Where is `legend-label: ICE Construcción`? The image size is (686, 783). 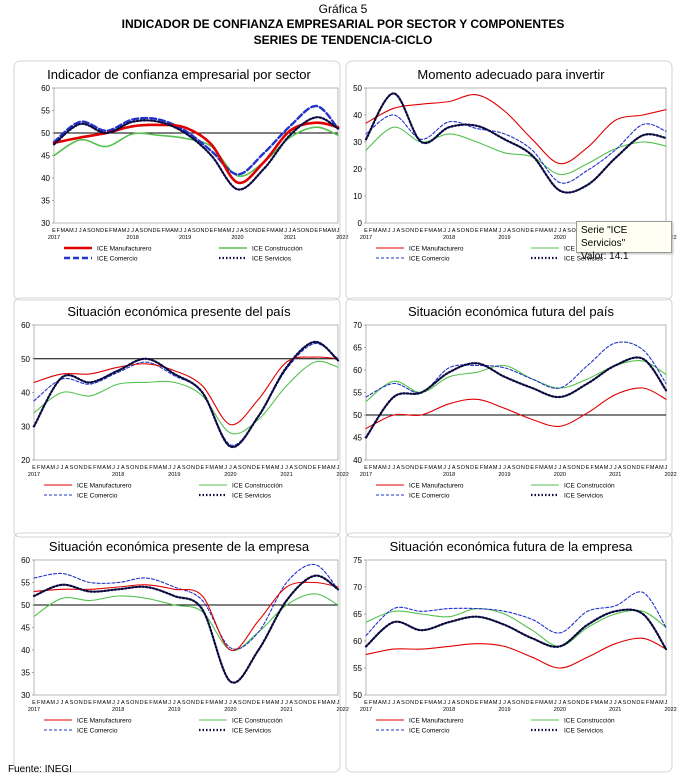
legend-label: ICE Construcción is located at coordinates (589, 486).